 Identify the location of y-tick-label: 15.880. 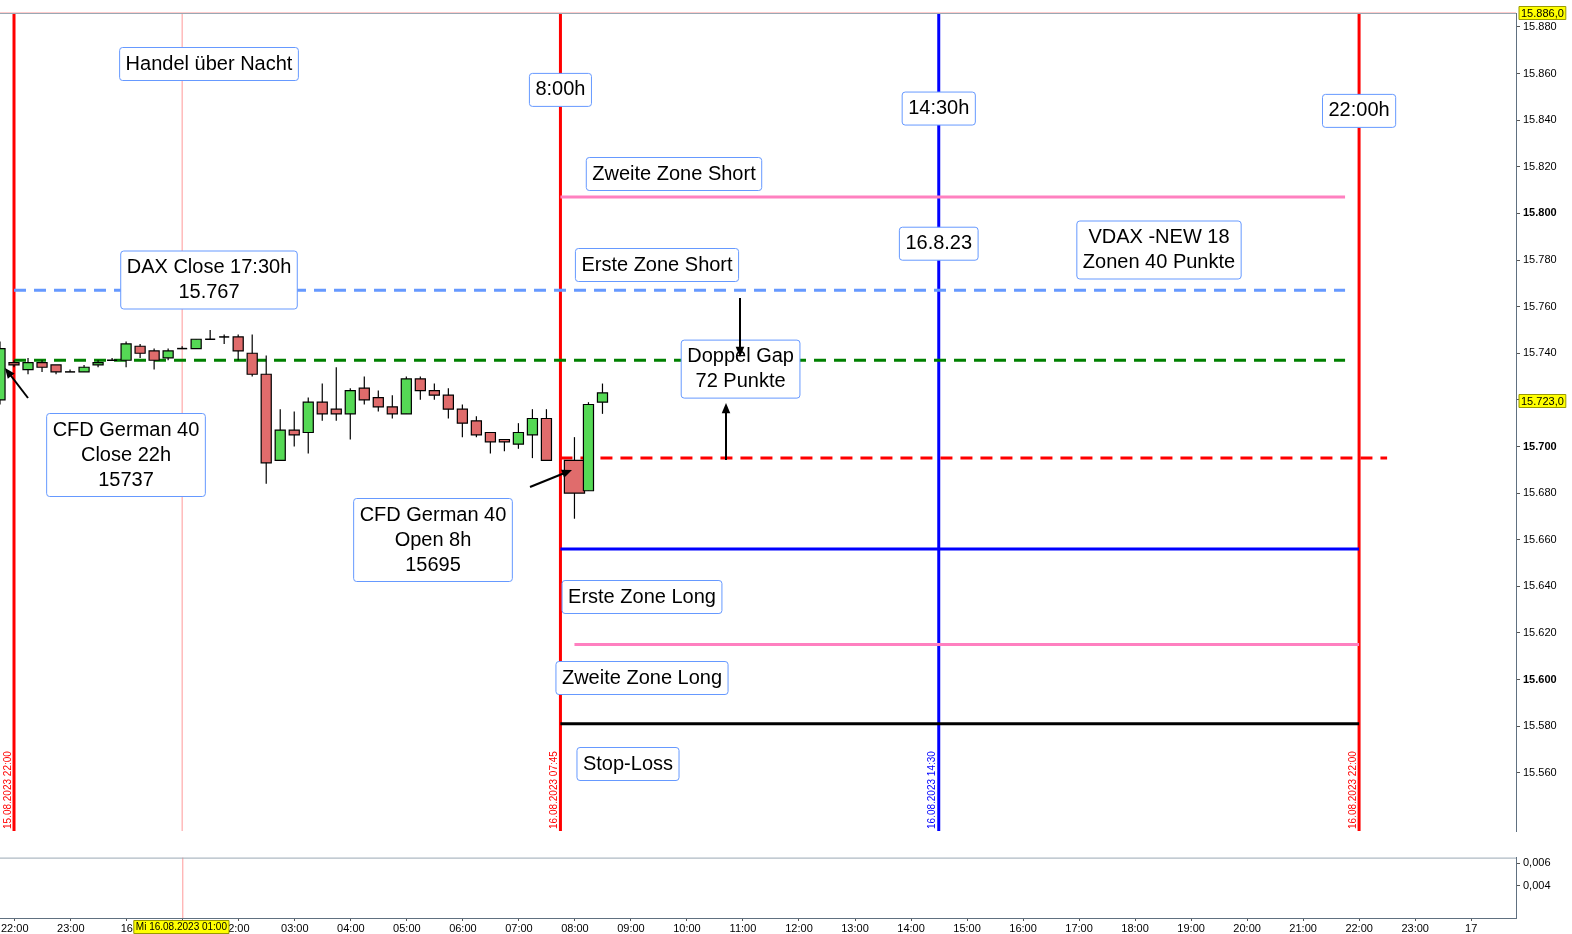
(1540, 26).